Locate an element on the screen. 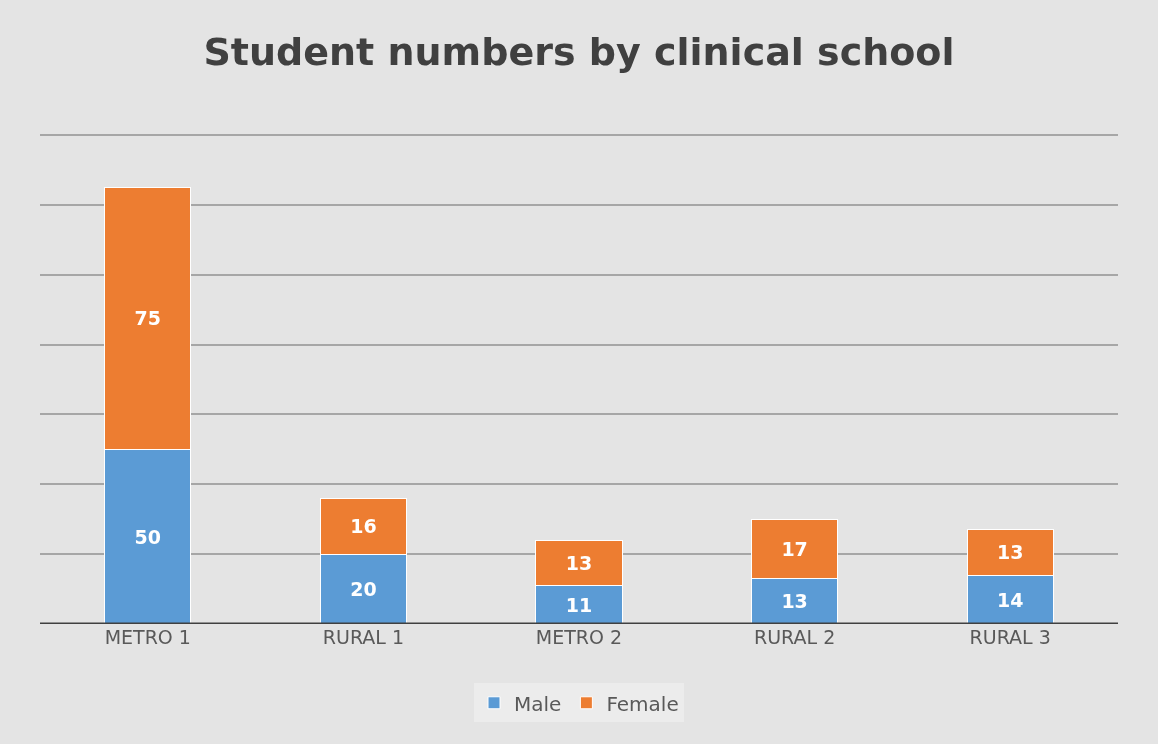 The height and width of the screenshot is (744, 1158). data-label: 17 is located at coordinates (794, 548).